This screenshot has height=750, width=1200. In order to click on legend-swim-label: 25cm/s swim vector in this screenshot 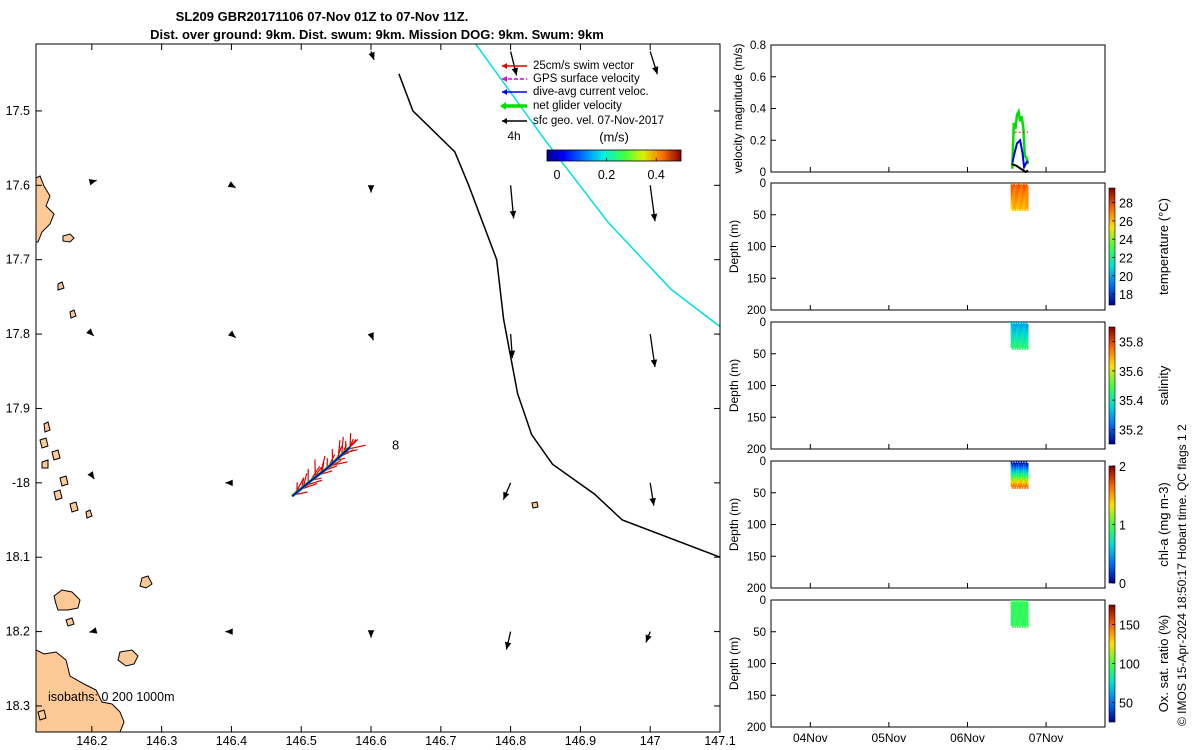, I will do `click(583, 66)`.